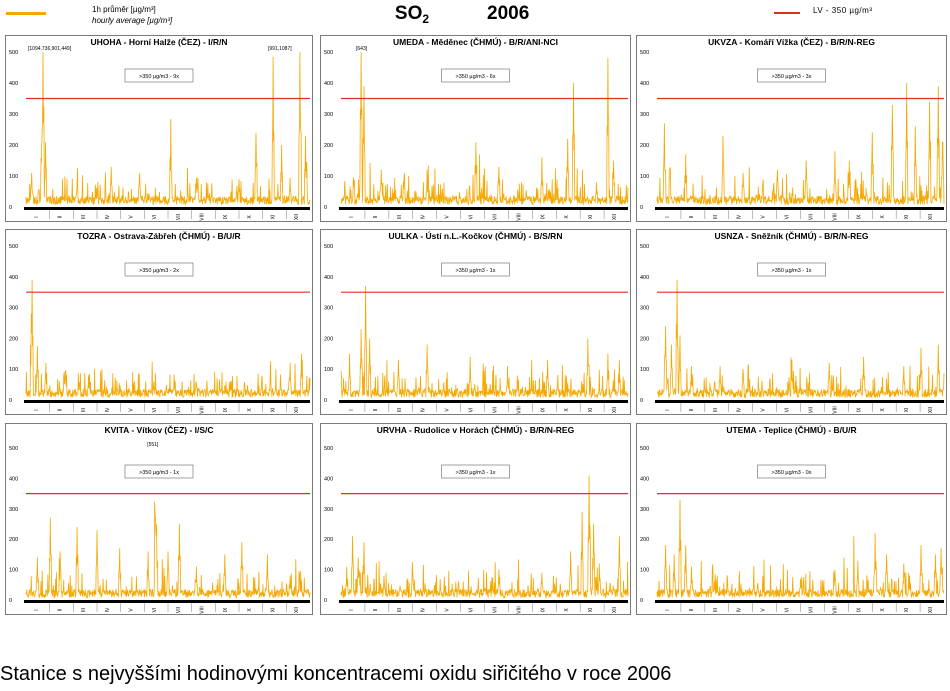 Image resolution: width=950 pixels, height=691 pixels. I want to click on peak-annotation: [643], so click(362, 49).